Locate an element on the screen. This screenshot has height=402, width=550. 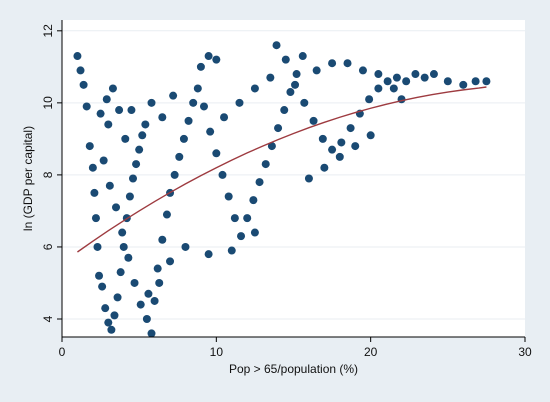
y-tick-label-3: 10 is located at coordinates (48, 103).